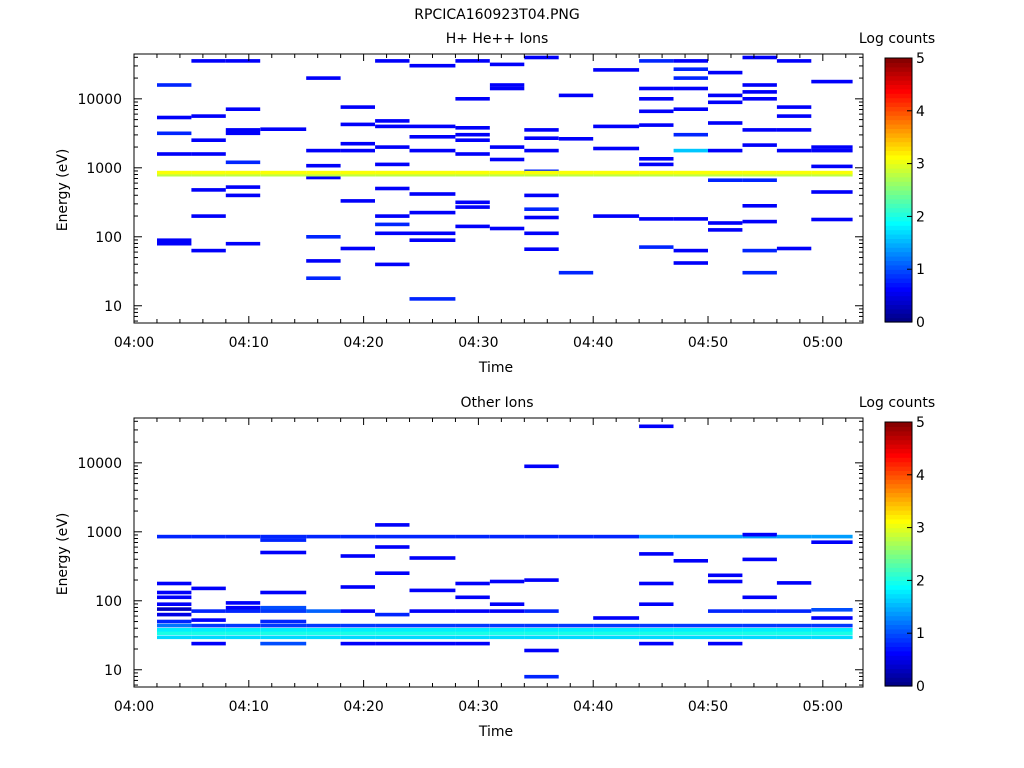  Describe the element at coordinates (113, 671) in the screenshot. I see `y-tick-label: 10` at that location.